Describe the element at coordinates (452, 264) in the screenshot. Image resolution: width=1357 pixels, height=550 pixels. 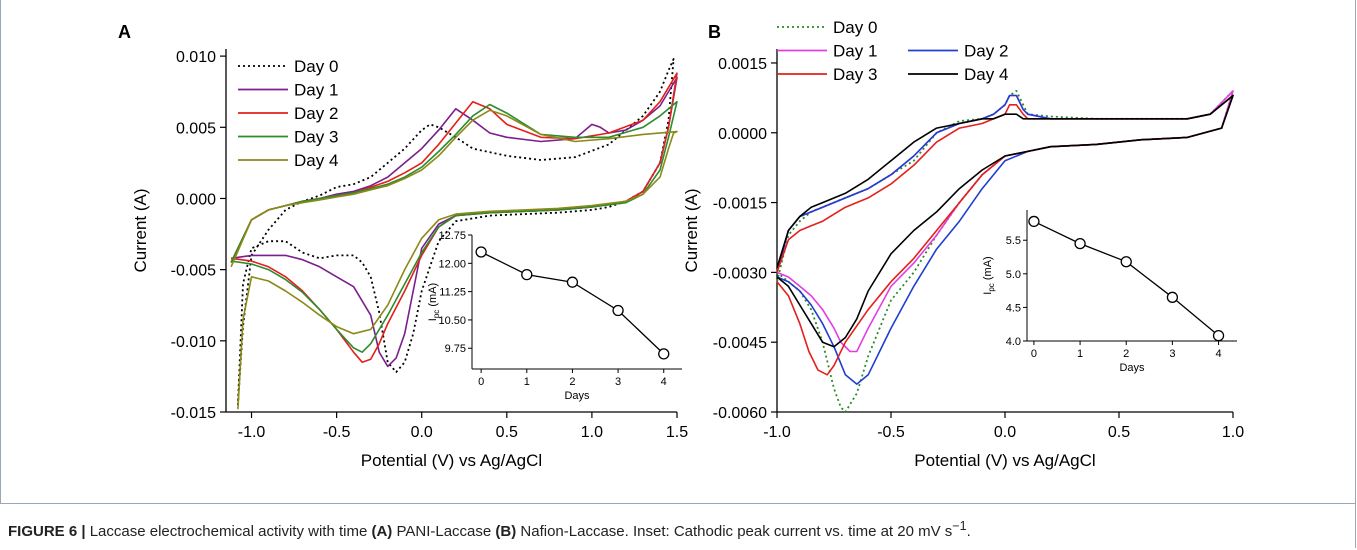
I see `inset-y-tick-label: 12.00` at that location.